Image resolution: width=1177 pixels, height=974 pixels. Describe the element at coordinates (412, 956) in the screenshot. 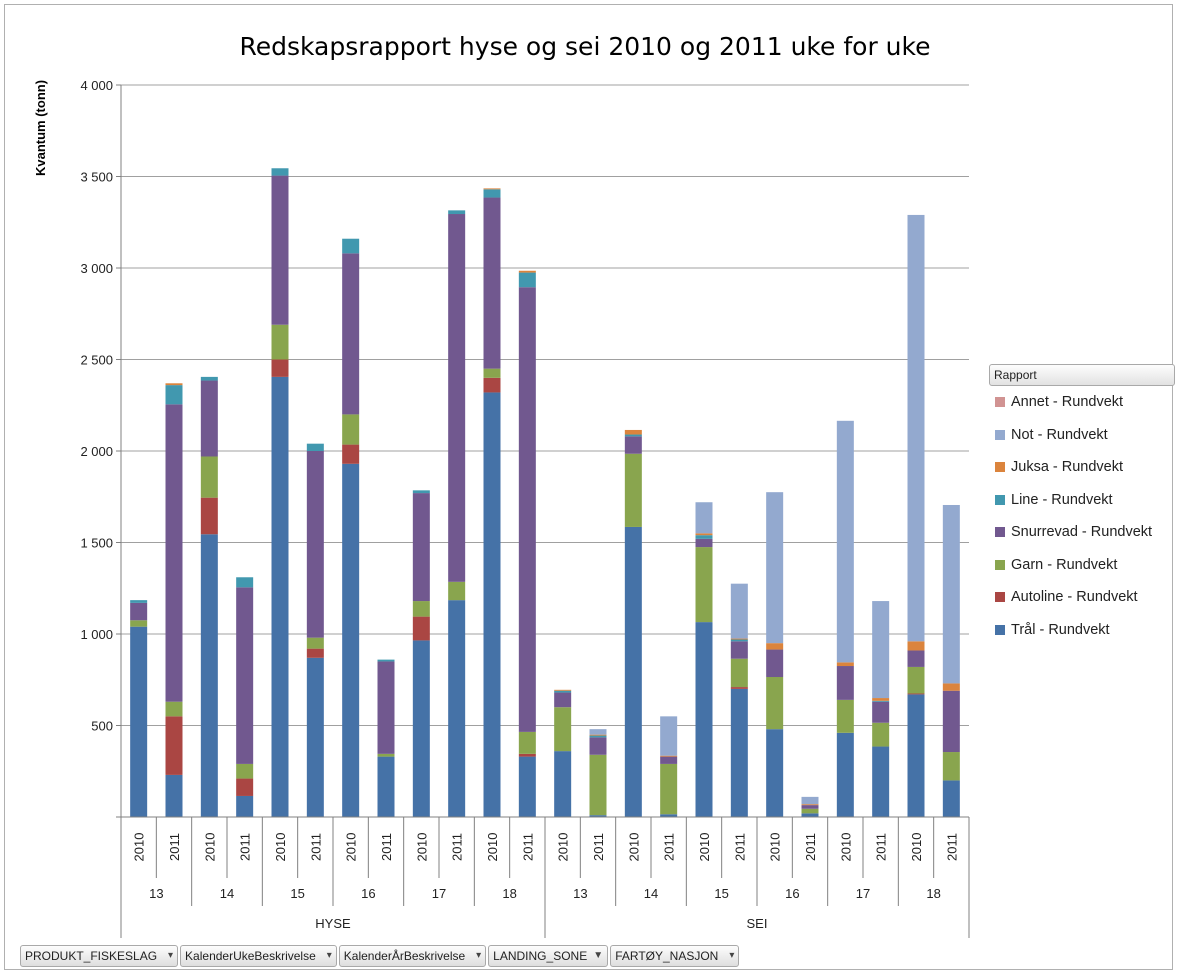

I see `filter-button: KalenderÅrBeskrivelse ▾` at that location.